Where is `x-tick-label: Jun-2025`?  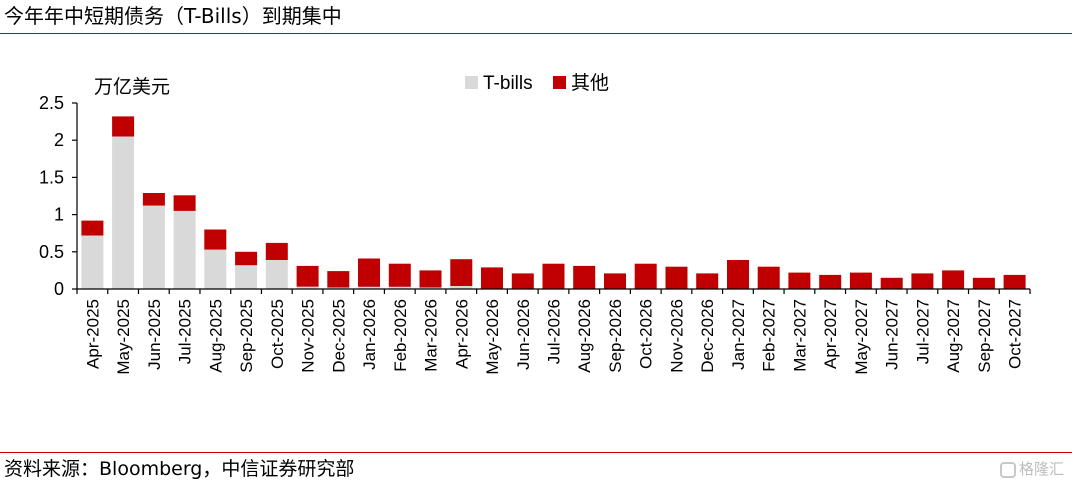
x-tick-label: Jun-2025 is located at coordinates (154, 334).